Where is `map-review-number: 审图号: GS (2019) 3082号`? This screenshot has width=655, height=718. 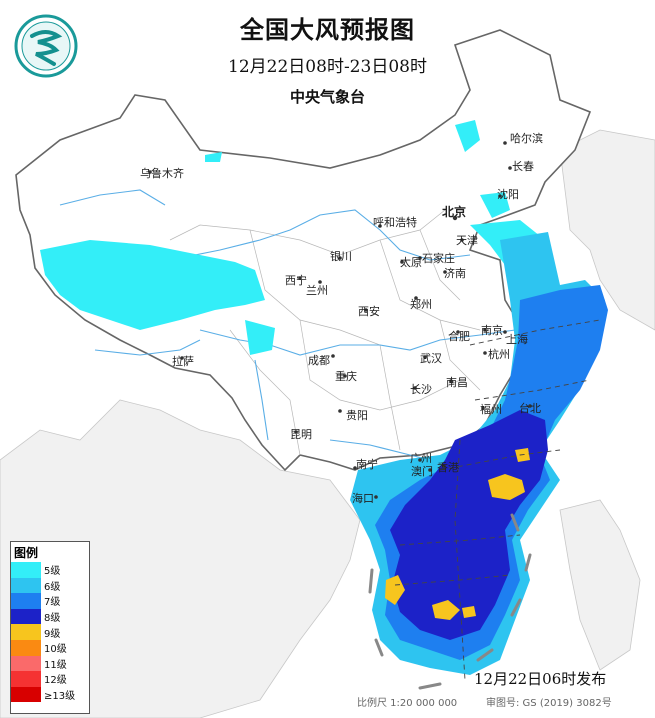 map-review-number: 审图号: GS (2019) 3082号 is located at coordinates (549, 703).